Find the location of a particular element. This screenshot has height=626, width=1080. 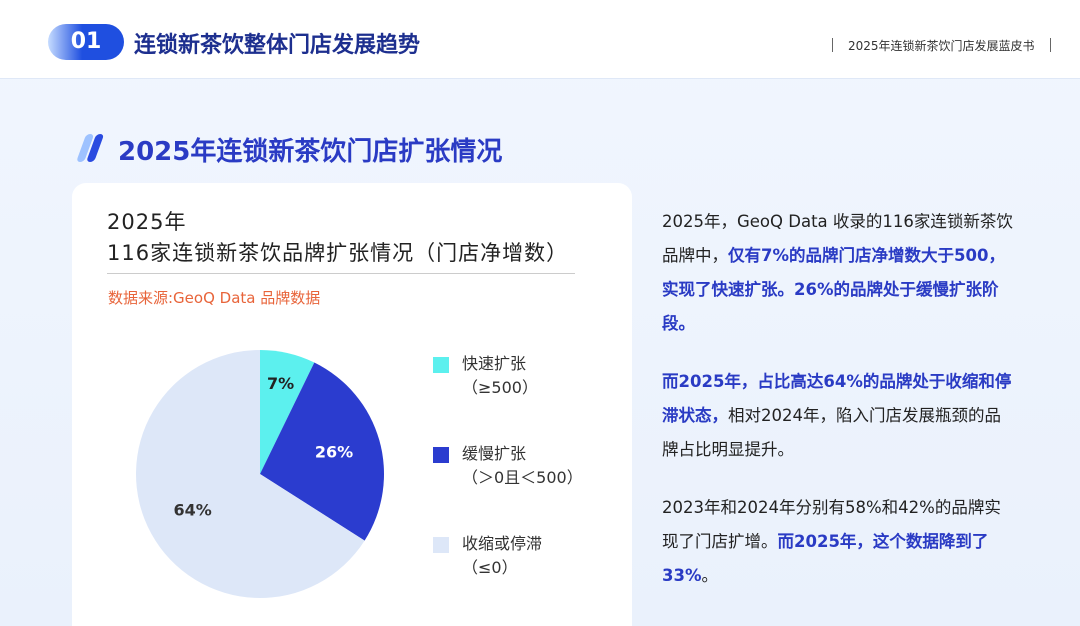

top-bar: 01 连锁新茶饮整体门店发展趋势 2025年连锁新茶饮门店发展蓝皮书 is located at coordinates (540, 39).